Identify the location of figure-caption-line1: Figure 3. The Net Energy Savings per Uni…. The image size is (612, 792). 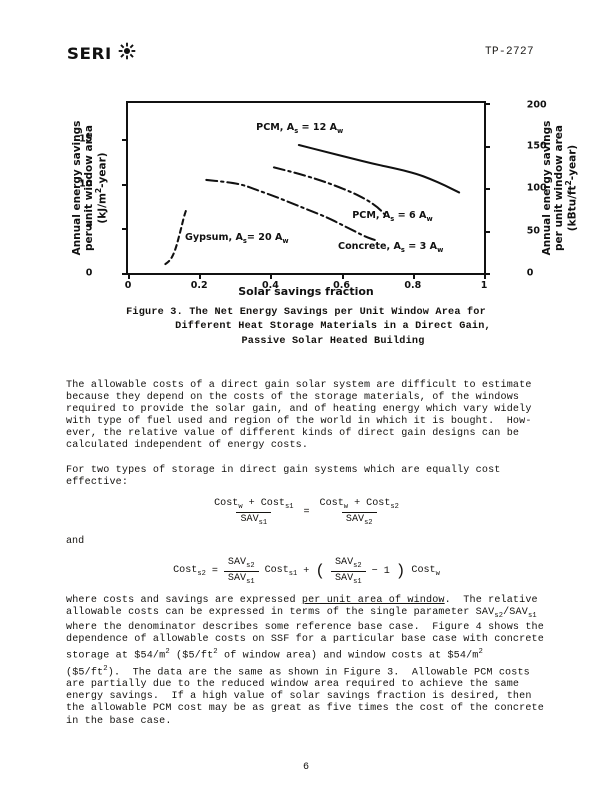
(306, 312).